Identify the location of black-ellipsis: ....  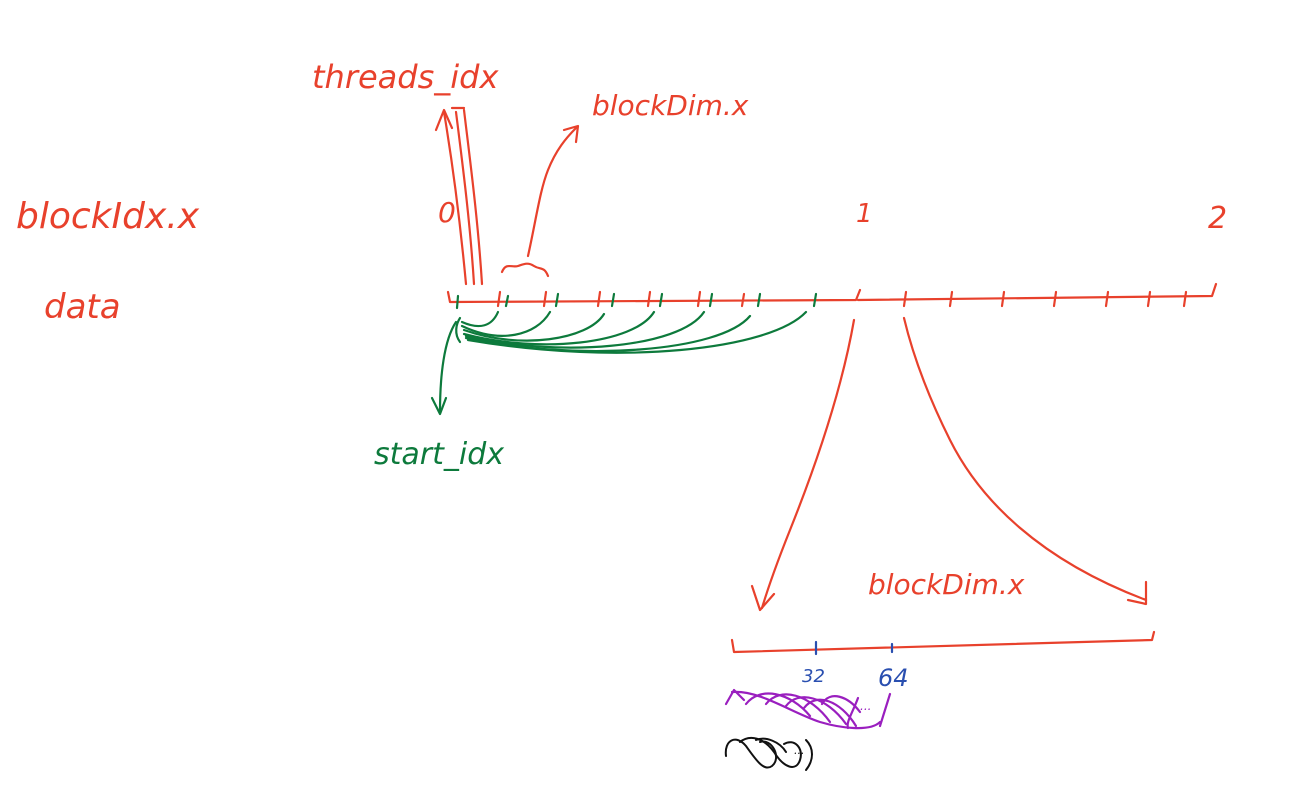
(799, 750).